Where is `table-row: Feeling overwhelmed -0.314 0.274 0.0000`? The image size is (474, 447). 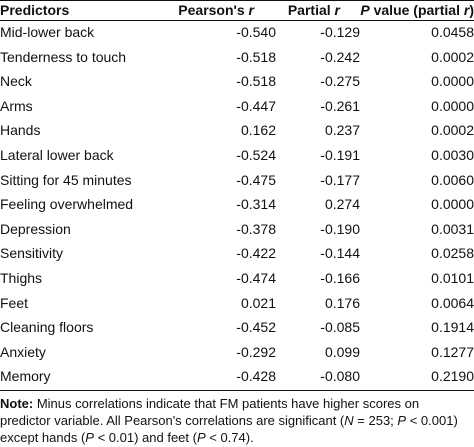
table-row: Feeling overwhelmed -0.314 0.274 0.0000 is located at coordinates (237, 204).